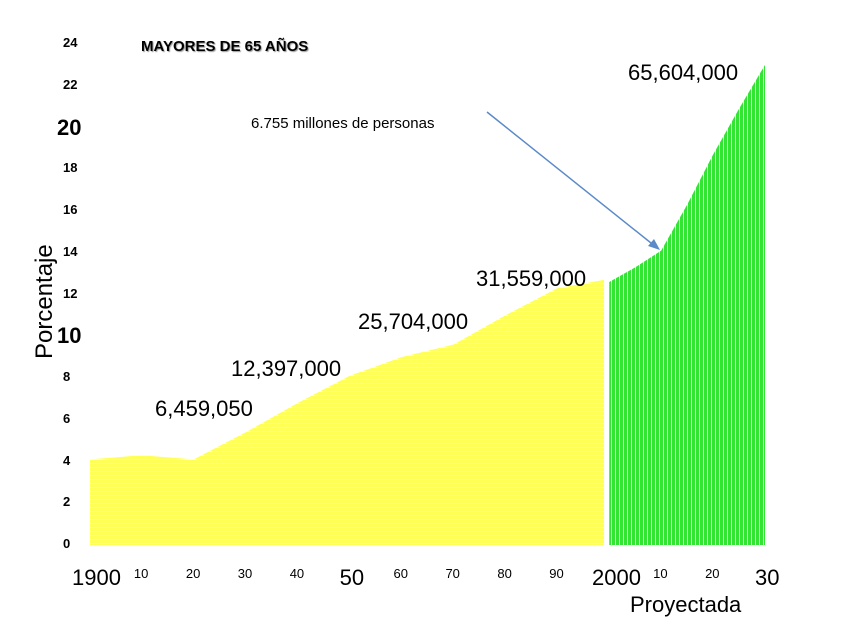  Describe the element at coordinates (70, 84) in the screenshot. I see `y-tick-label: 22` at that location.